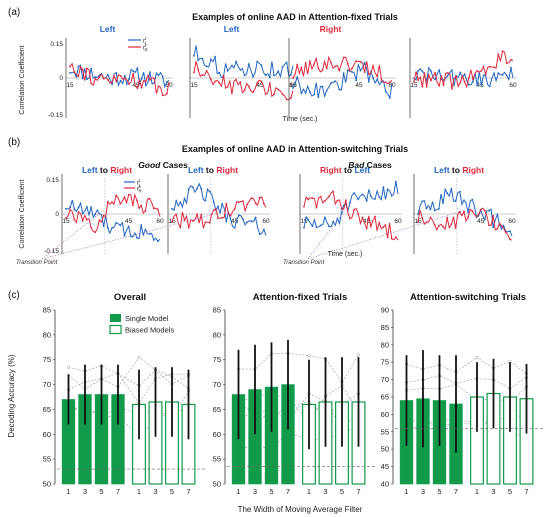 This screenshot has width=550, height=517. Describe the element at coordinates (385, 449) in the screenshot. I see `bar-panel-3-ytick: 50` at that location.